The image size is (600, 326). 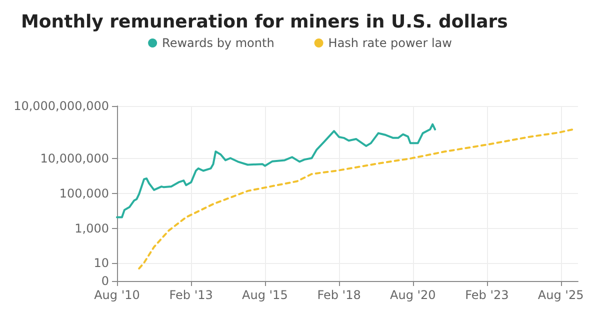 I want to click on y-tick-label: 100,000, so click(x=84, y=193).